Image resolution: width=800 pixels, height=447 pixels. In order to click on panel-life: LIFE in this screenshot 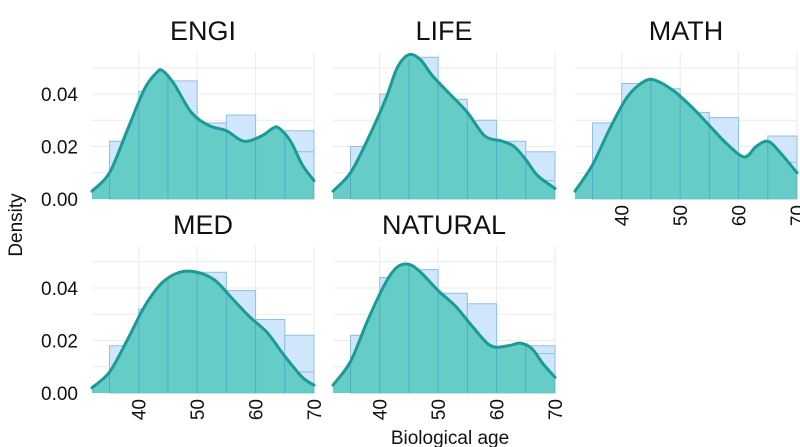, I will do `click(444, 108)`.